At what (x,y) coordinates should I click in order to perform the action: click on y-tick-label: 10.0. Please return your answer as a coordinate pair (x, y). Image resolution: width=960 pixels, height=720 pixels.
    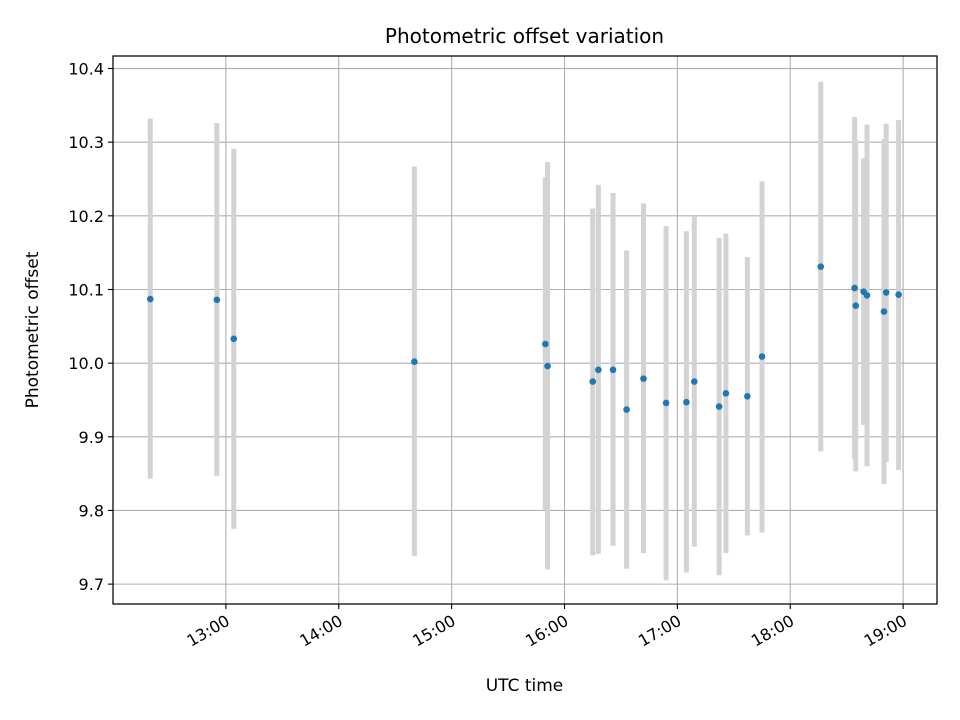
    Looking at the image, I should click on (86, 363).